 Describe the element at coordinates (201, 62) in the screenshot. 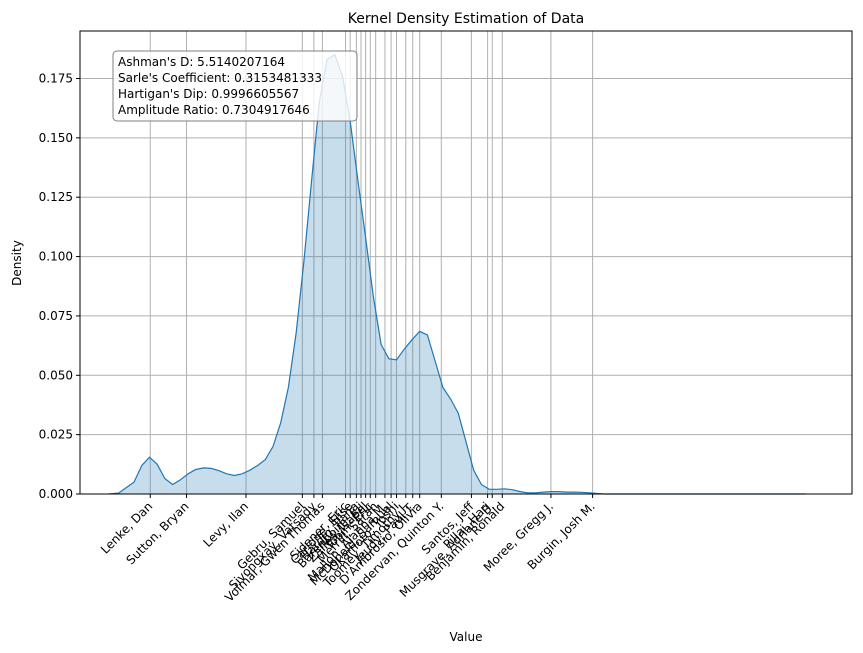

I see `stat-ashmans-d: Ashman's D: 5.5140207164` at that location.